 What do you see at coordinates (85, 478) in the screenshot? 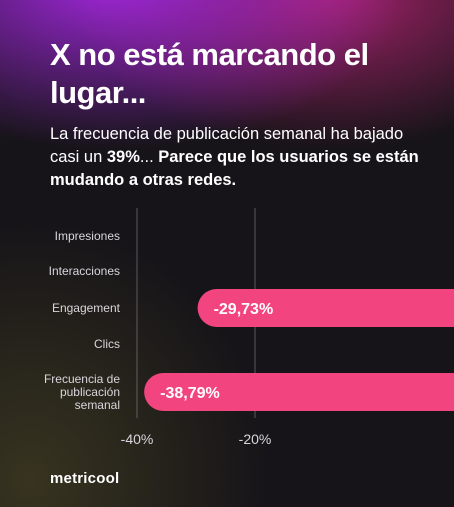
I see `metricool-logo: metricool` at bounding box center [85, 478].